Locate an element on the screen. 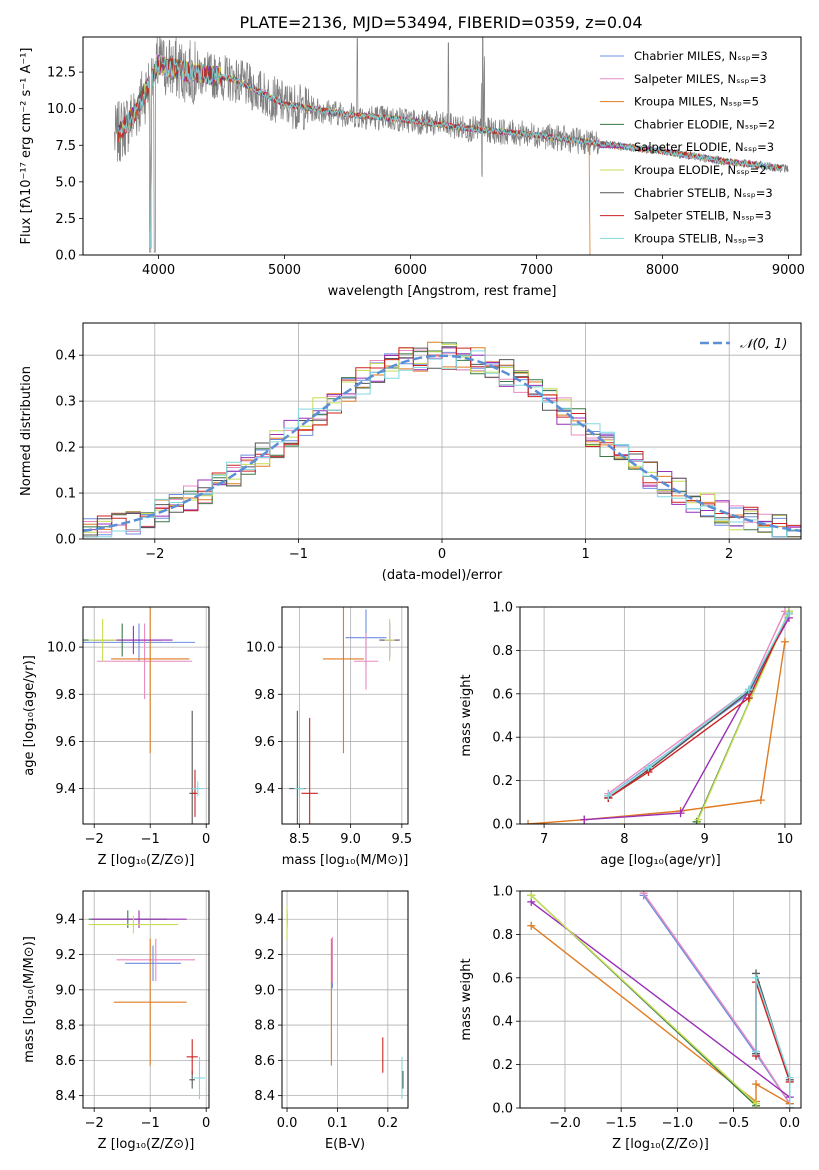 The image size is (819, 1170). y-tick-label: 0.4 is located at coordinates (502, 1022).